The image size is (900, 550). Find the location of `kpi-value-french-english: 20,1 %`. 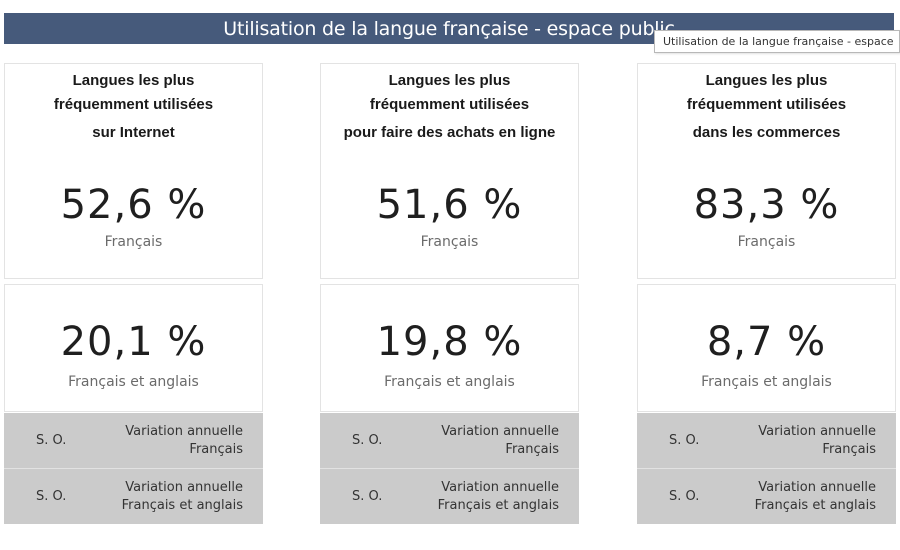

kpi-value-french-english: 20,1 % is located at coordinates (133, 342).